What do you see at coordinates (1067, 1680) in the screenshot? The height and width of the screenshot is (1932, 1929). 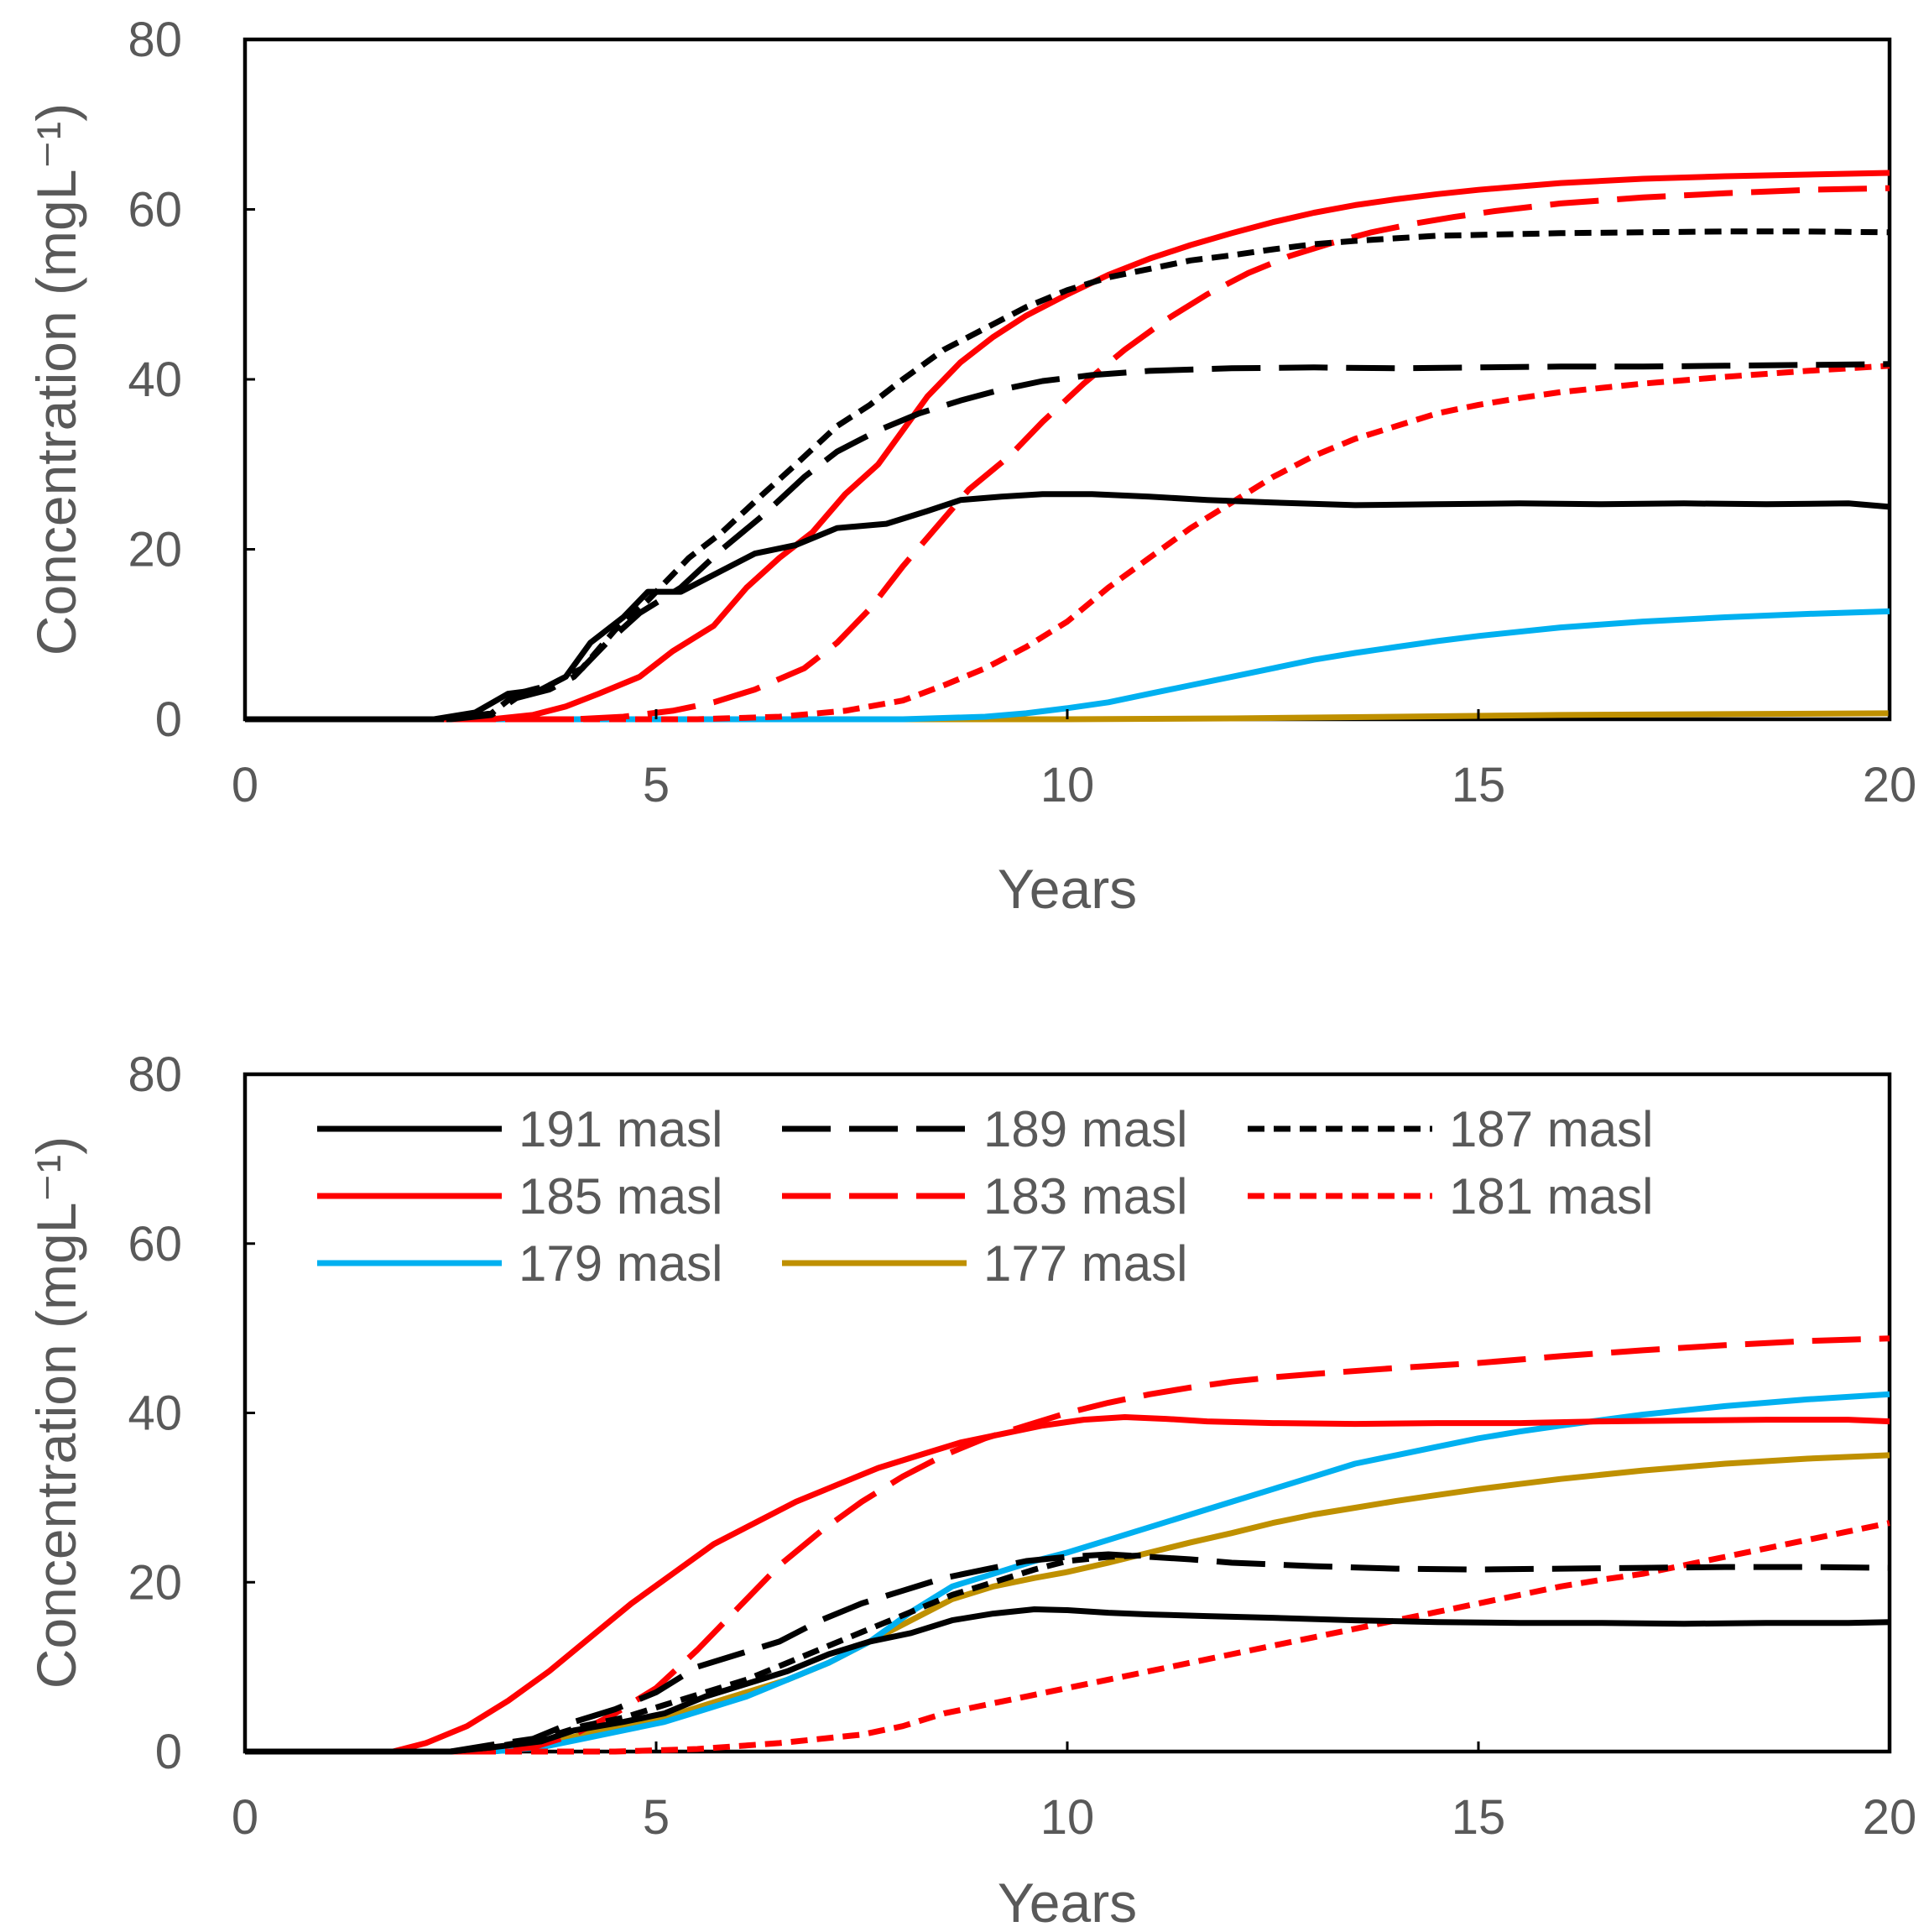 I see `bottom-chart-series-191-masl` at bounding box center [1067, 1680].